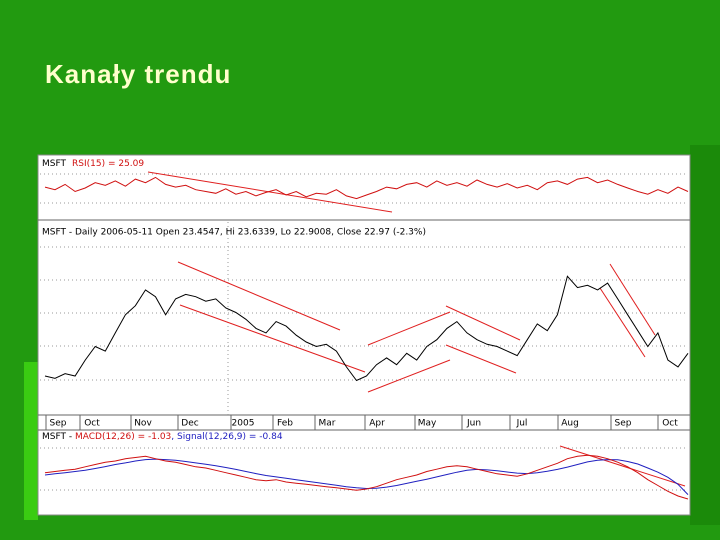 The image size is (720, 540). I want to click on macd-line, so click(366, 477).